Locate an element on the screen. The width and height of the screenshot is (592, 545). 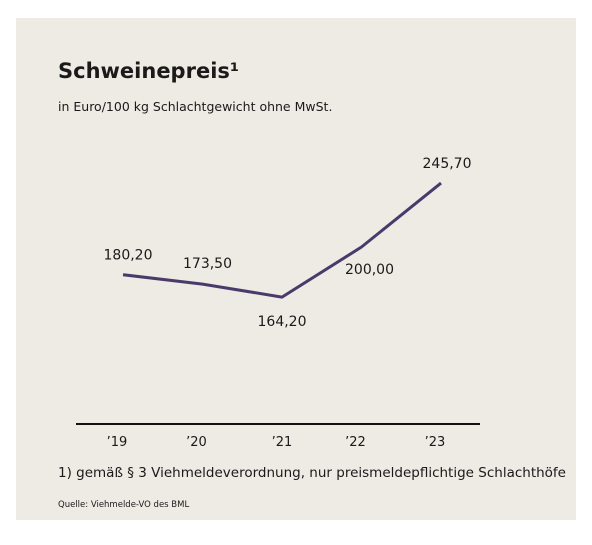
x-tick-label: ’19 is located at coordinates (117, 442).